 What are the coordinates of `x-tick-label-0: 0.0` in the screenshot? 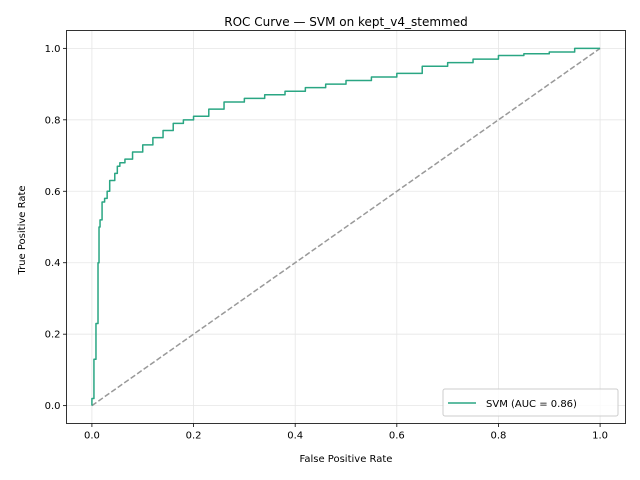 It's located at (92, 436).